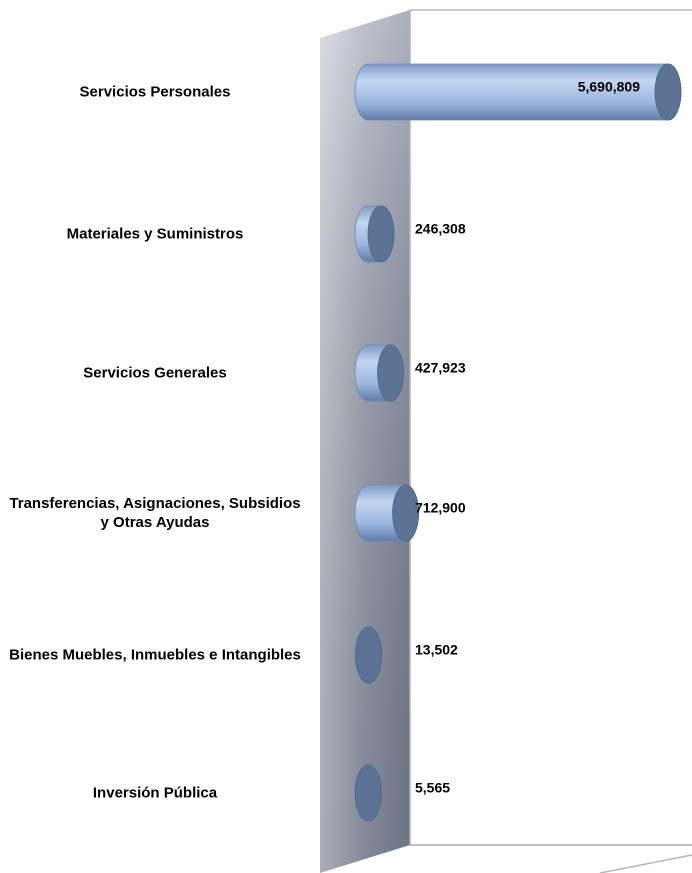 The height and width of the screenshot is (873, 692). Describe the element at coordinates (609, 87) in the screenshot. I see `value-label: 5,690,809` at that location.